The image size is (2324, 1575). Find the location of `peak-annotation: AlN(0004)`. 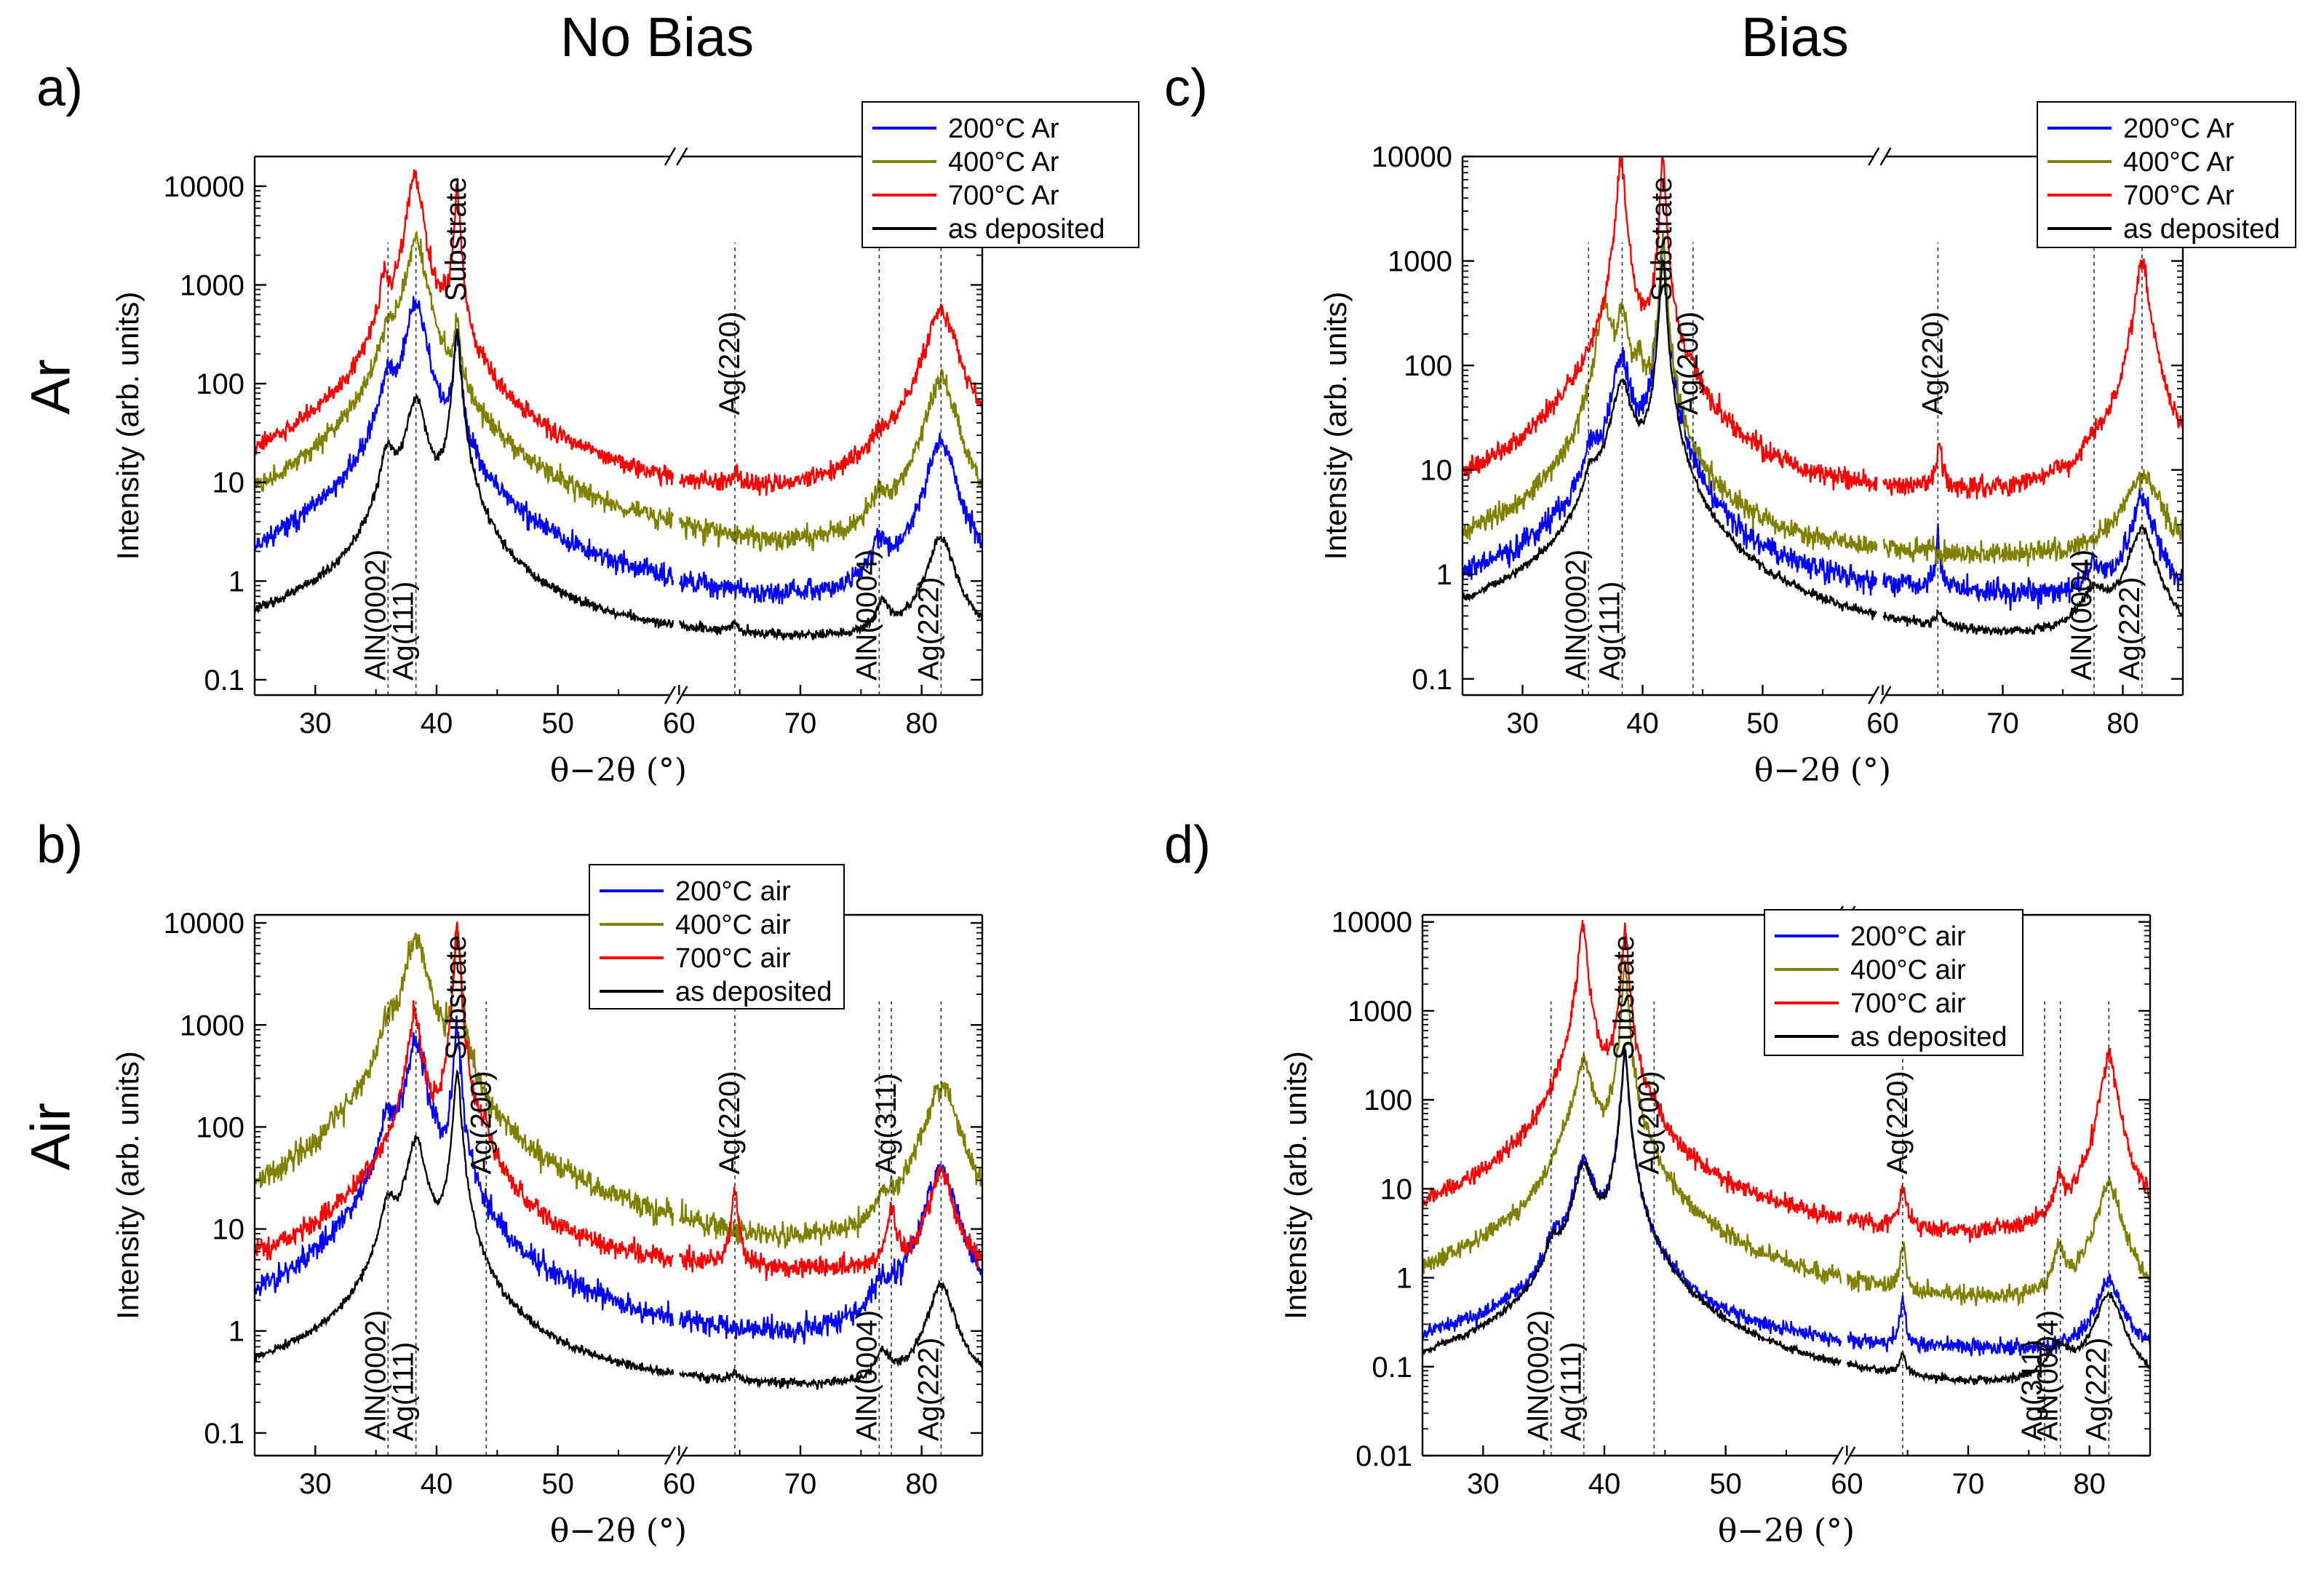

peak-annotation: AlN(0004) is located at coordinates (2082, 616).